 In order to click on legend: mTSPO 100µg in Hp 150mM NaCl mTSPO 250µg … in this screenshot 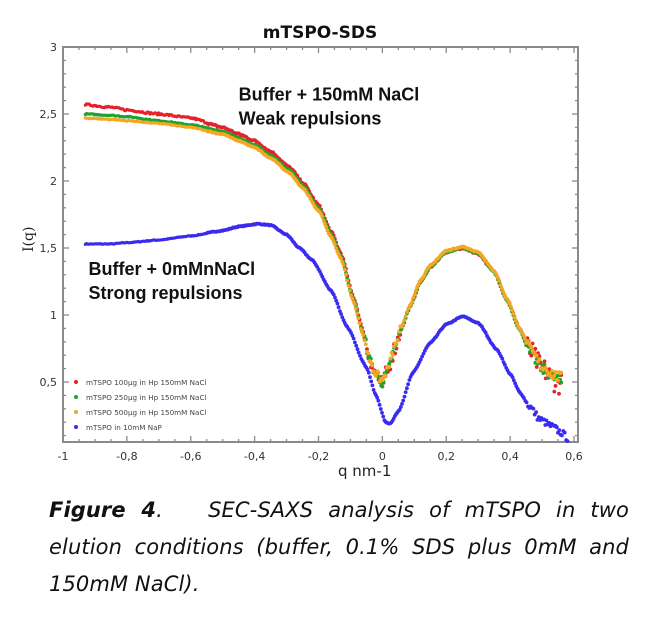, I will do `click(140, 405)`.